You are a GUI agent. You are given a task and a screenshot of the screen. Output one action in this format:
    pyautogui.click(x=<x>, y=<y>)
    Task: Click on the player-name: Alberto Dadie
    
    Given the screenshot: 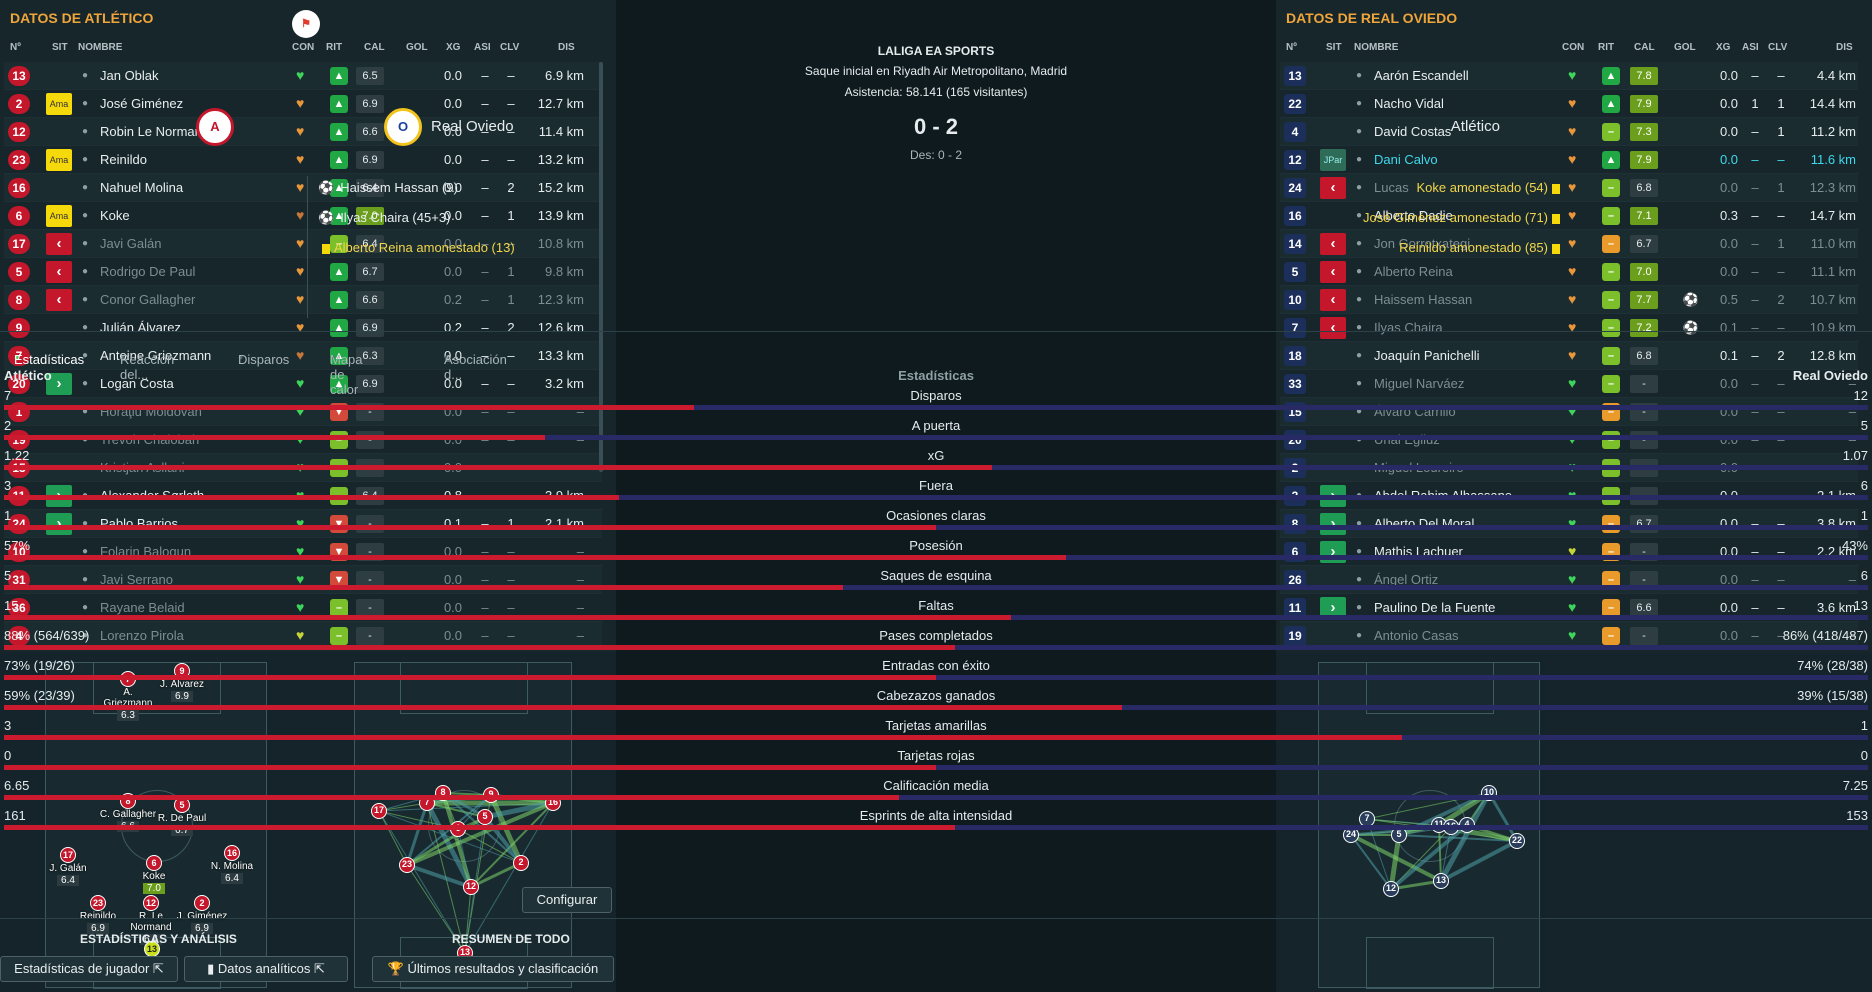 What is the action you would take?
    pyautogui.click(x=1413, y=215)
    